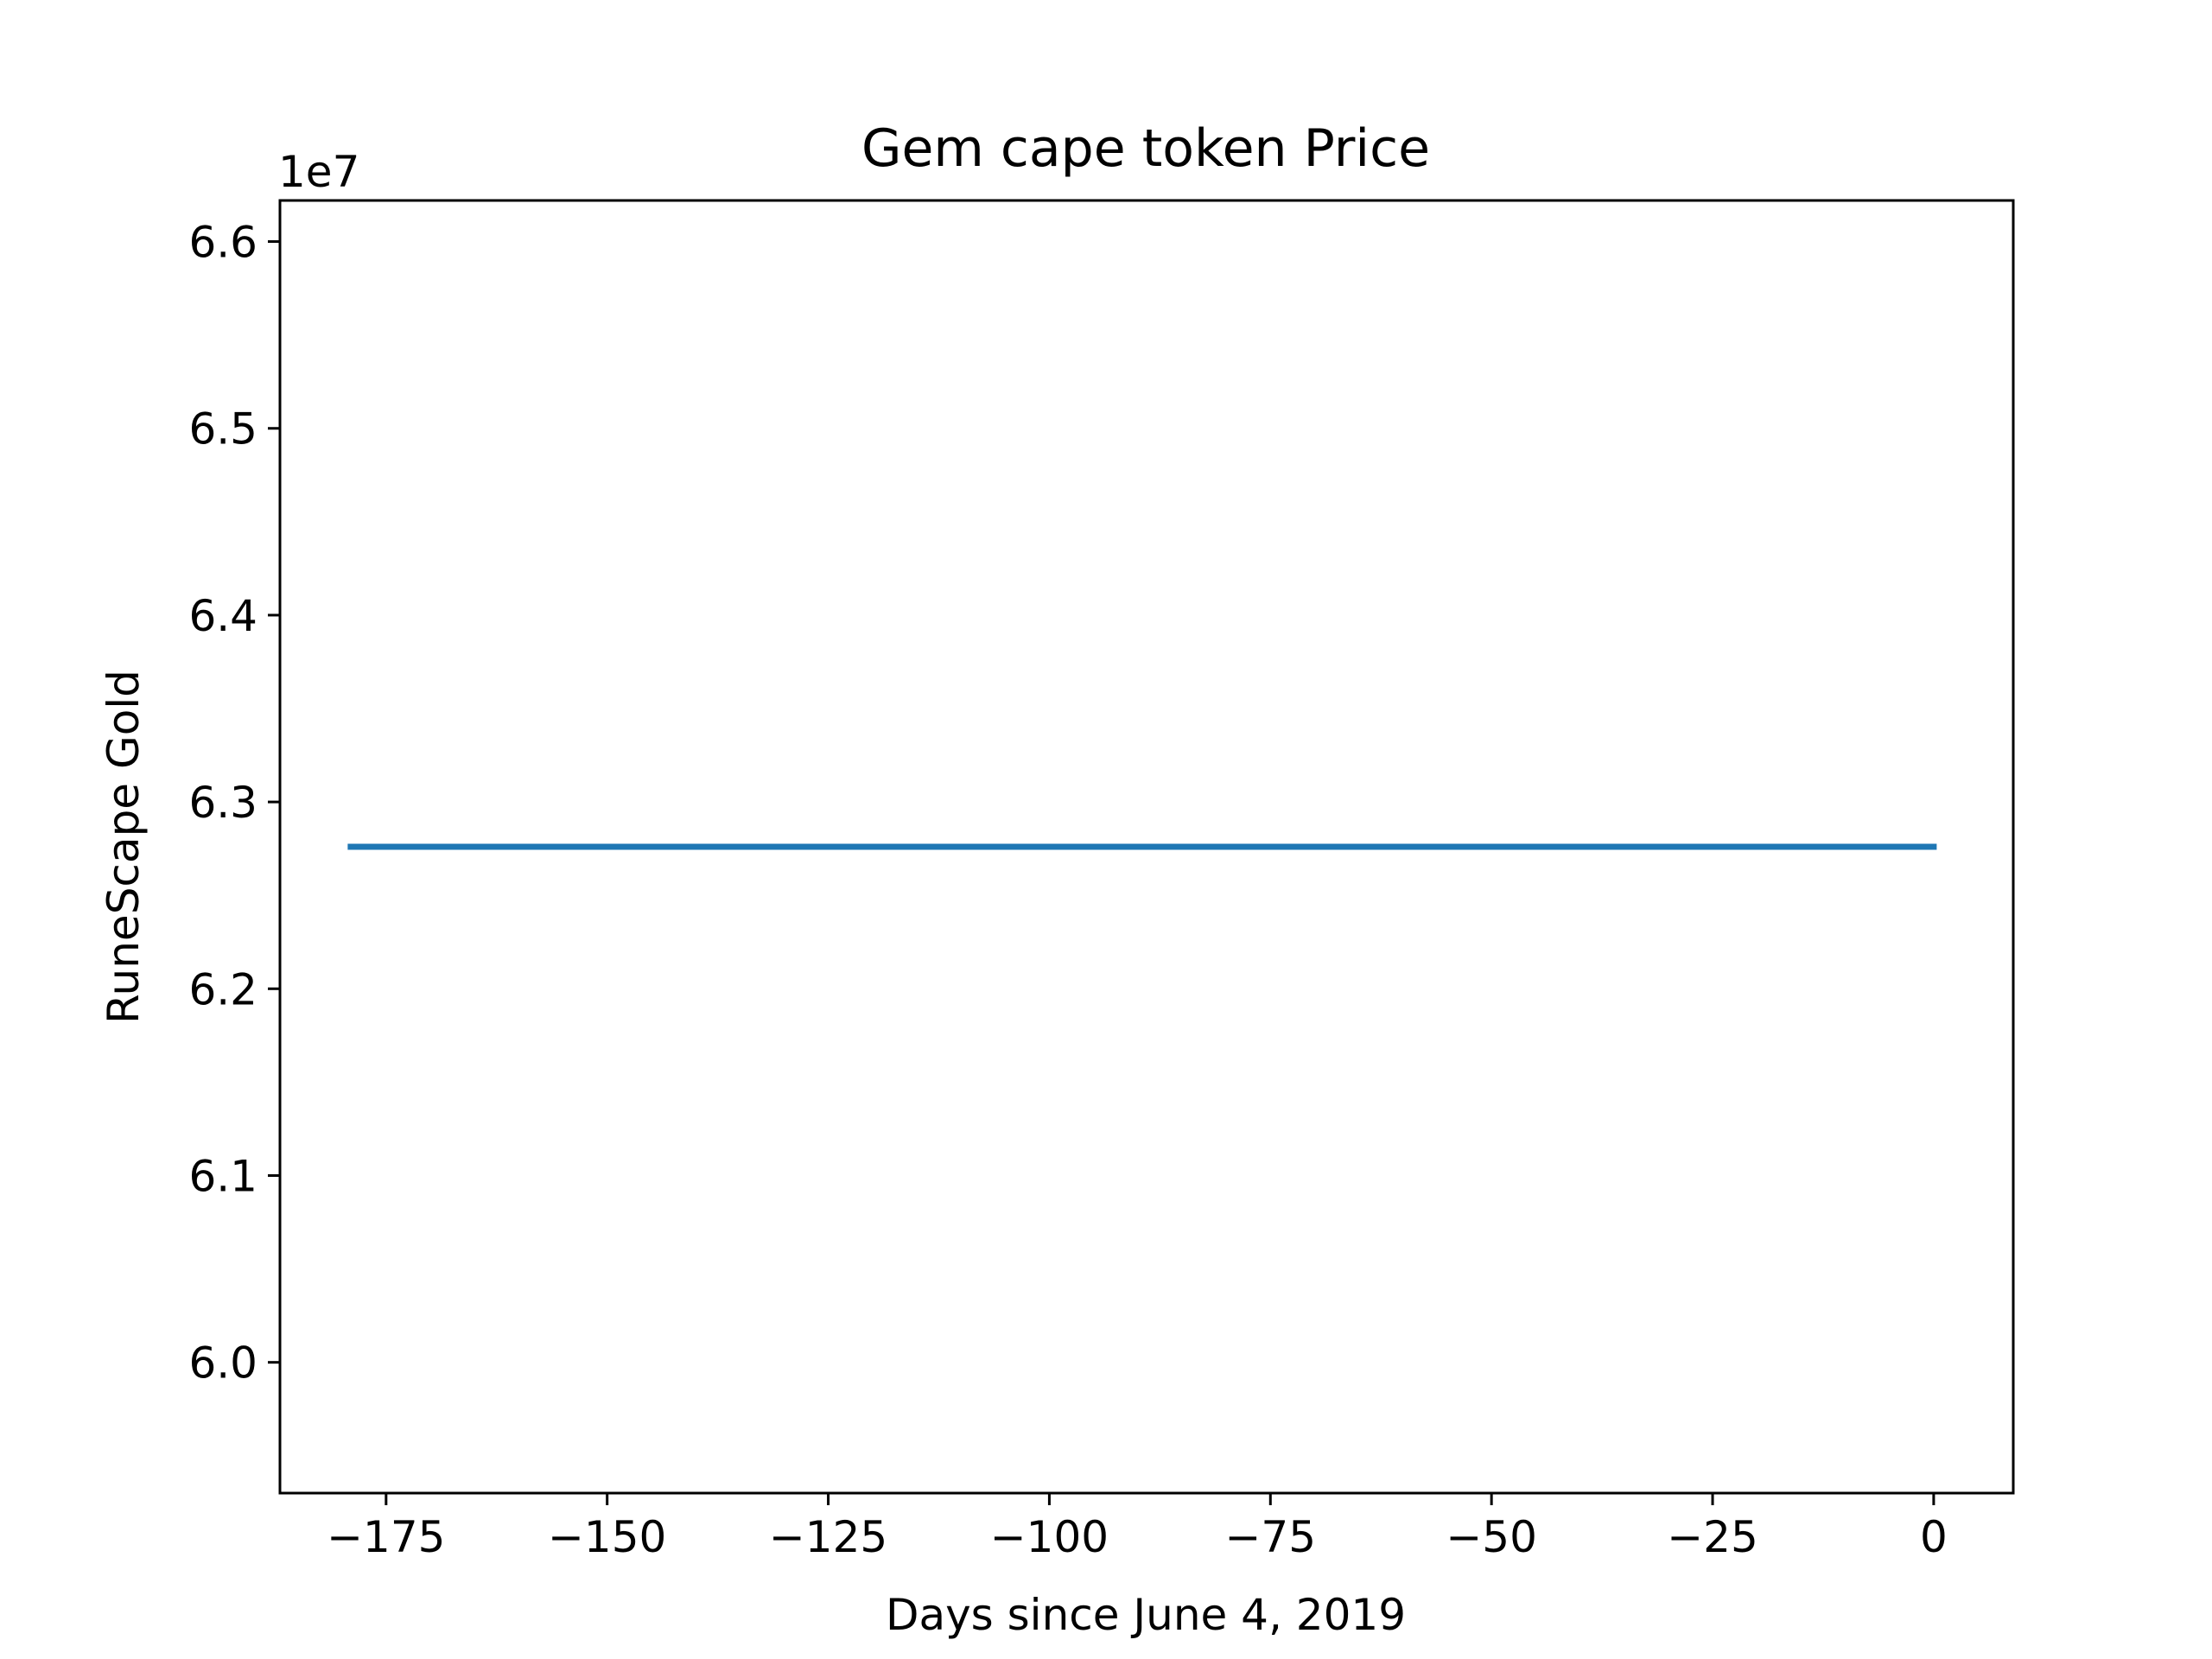 The height and width of the screenshot is (1659, 2212). I want to click on y-tick-label: 6.4, so click(222, 616).